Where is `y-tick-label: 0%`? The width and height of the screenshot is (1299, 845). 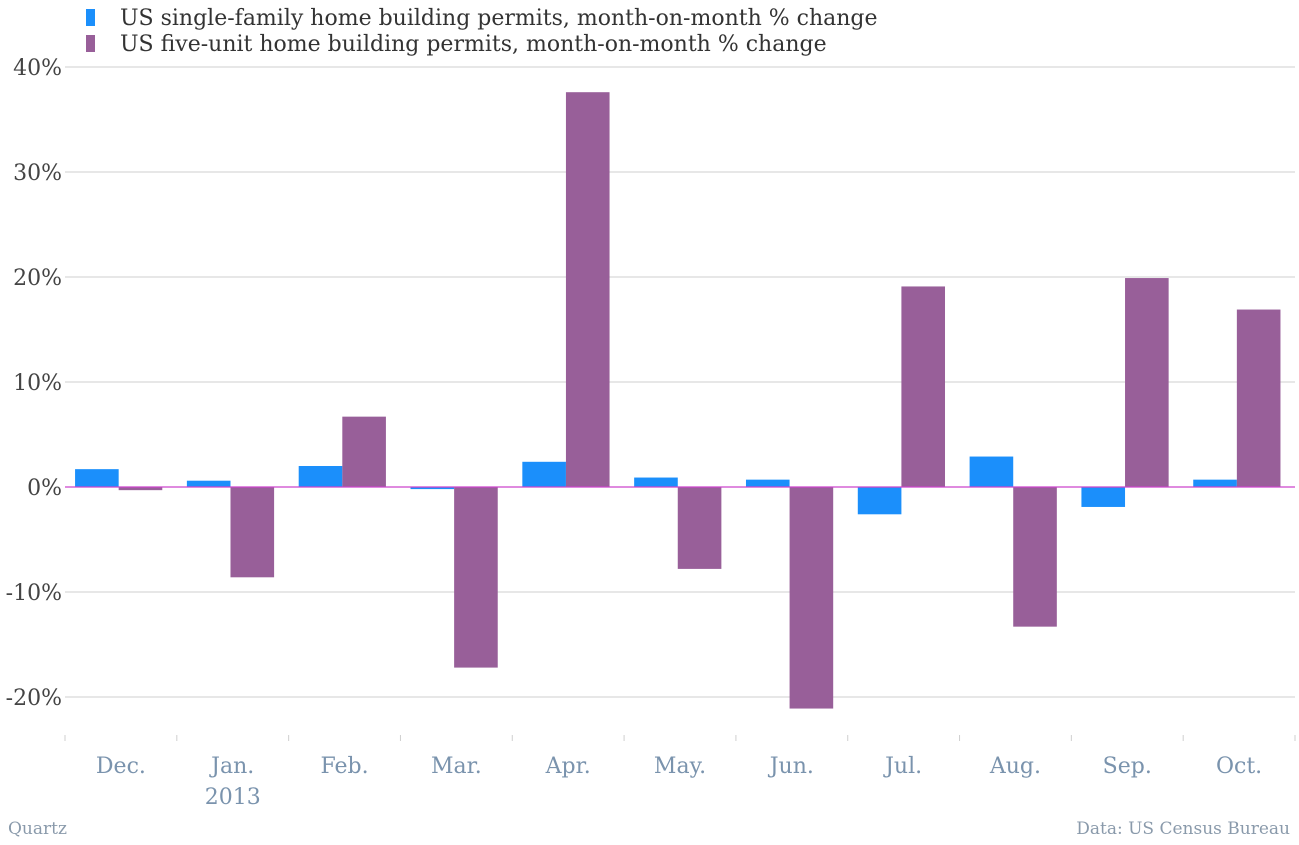
y-tick-label: 0% is located at coordinates (44, 488).